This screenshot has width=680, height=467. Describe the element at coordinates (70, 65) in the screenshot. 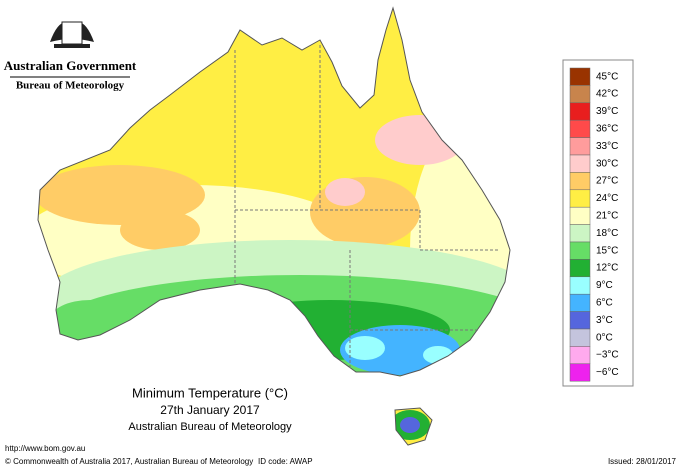

I see `government: Australian Government` at that location.